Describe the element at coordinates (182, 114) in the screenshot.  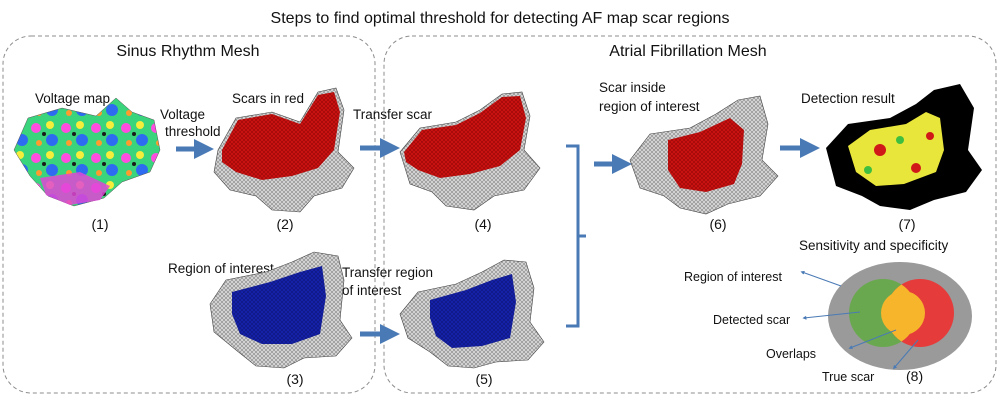
I see `voltage-threshold-label-1: Voltage` at that location.